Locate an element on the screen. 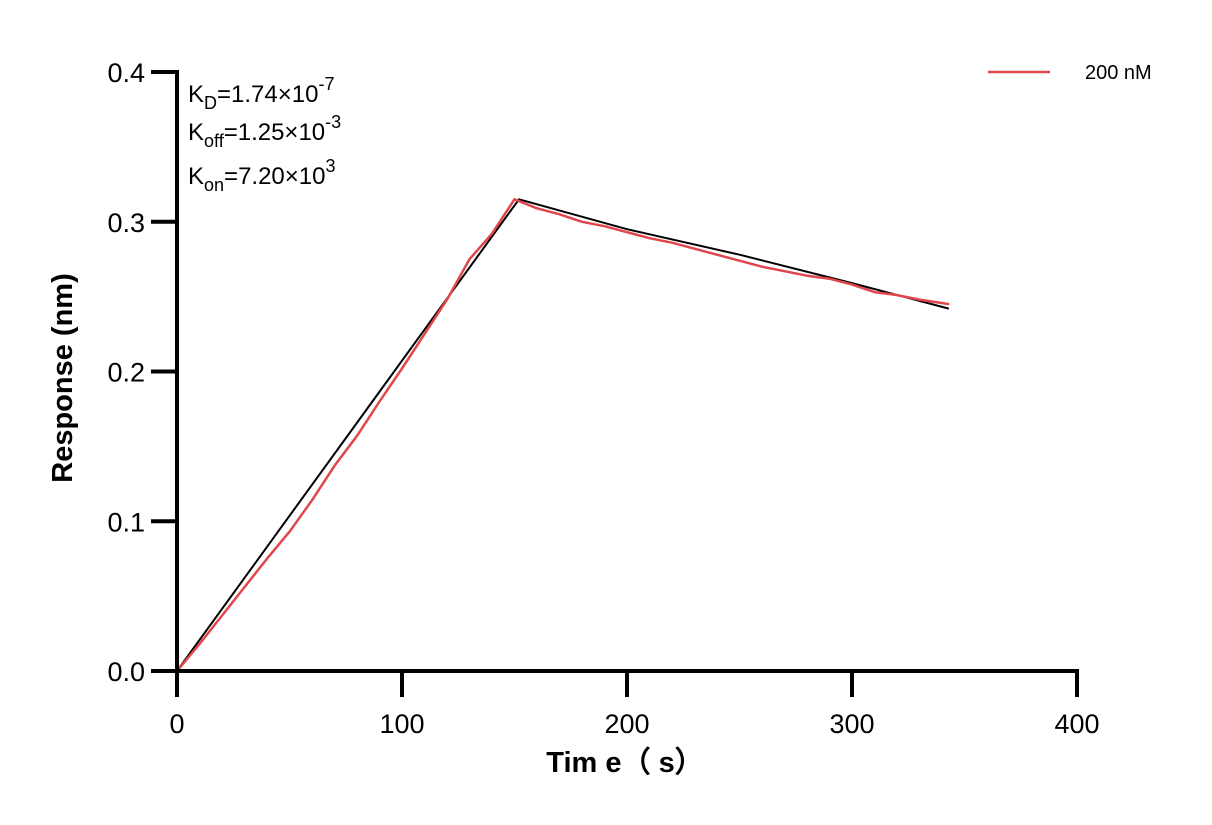  kon-exp: 3 is located at coordinates (330, 166).